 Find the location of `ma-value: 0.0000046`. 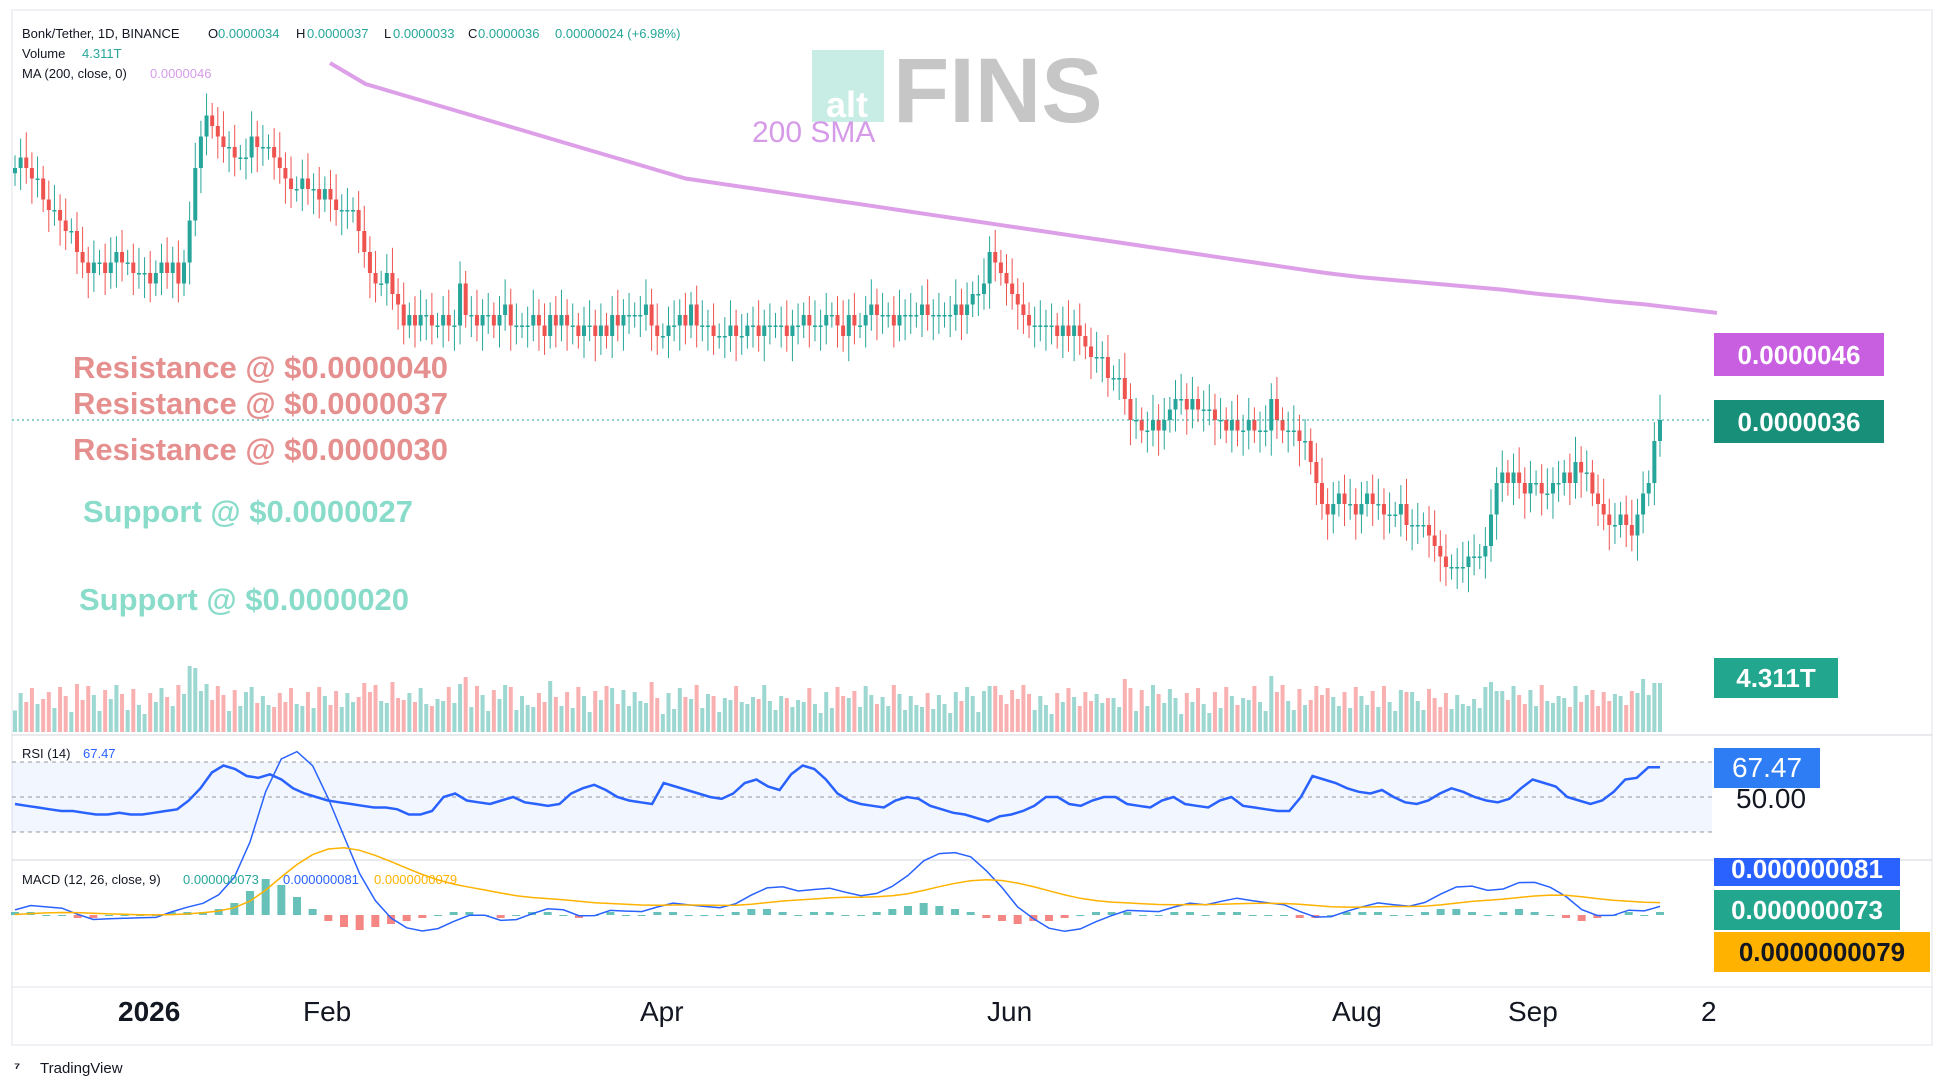

ma-value: 0.0000046 is located at coordinates (180, 73).